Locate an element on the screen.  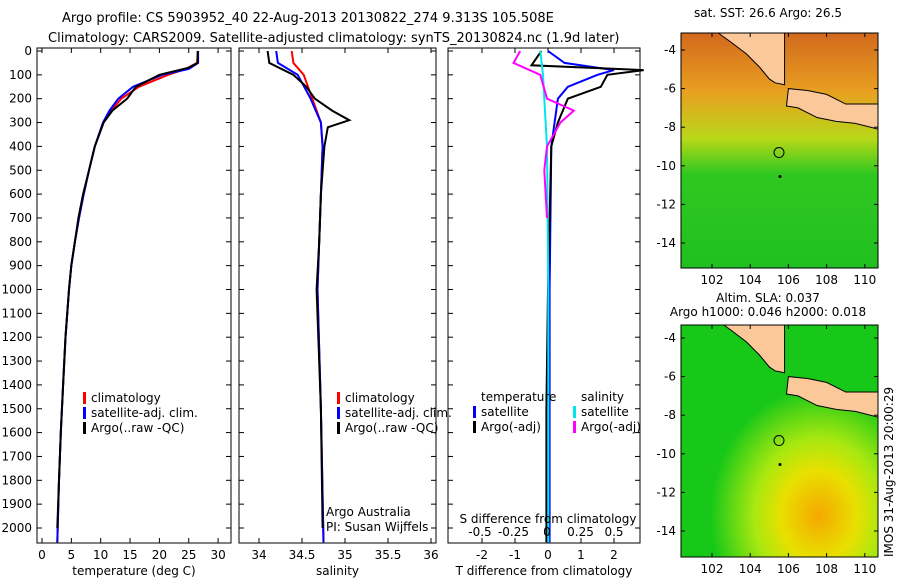
credit-org: Argo Australia is located at coordinates (368, 512).